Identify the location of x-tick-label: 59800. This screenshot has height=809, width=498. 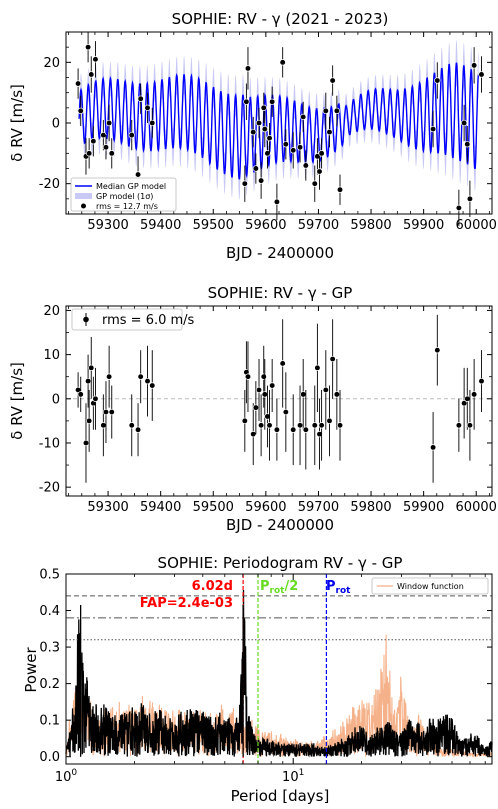
(370, 225).